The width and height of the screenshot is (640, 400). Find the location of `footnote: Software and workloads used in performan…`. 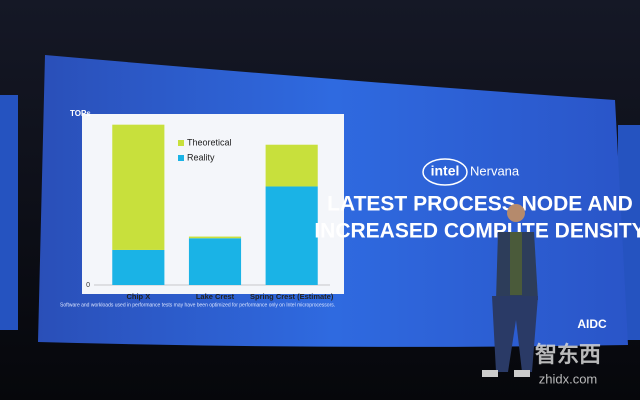

footnote: Software and workloads used in performan… is located at coordinates (197, 305).